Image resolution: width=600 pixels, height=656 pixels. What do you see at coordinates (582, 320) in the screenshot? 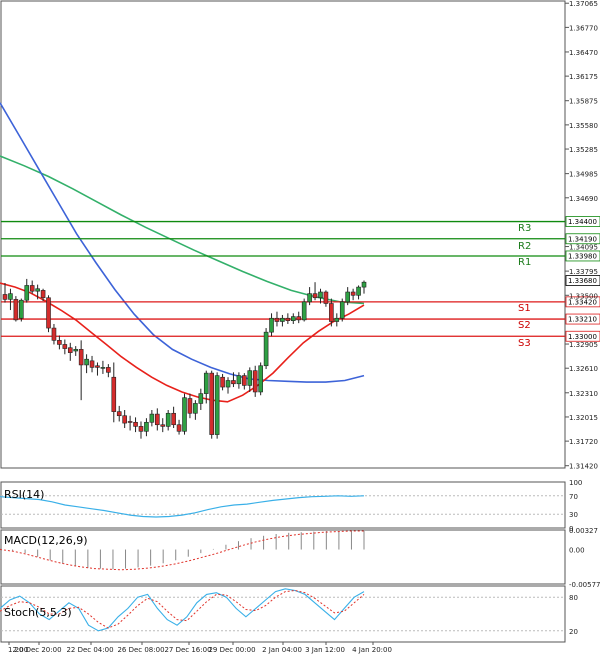
I see `pivot-value-s2: 1.33210` at bounding box center [582, 320].